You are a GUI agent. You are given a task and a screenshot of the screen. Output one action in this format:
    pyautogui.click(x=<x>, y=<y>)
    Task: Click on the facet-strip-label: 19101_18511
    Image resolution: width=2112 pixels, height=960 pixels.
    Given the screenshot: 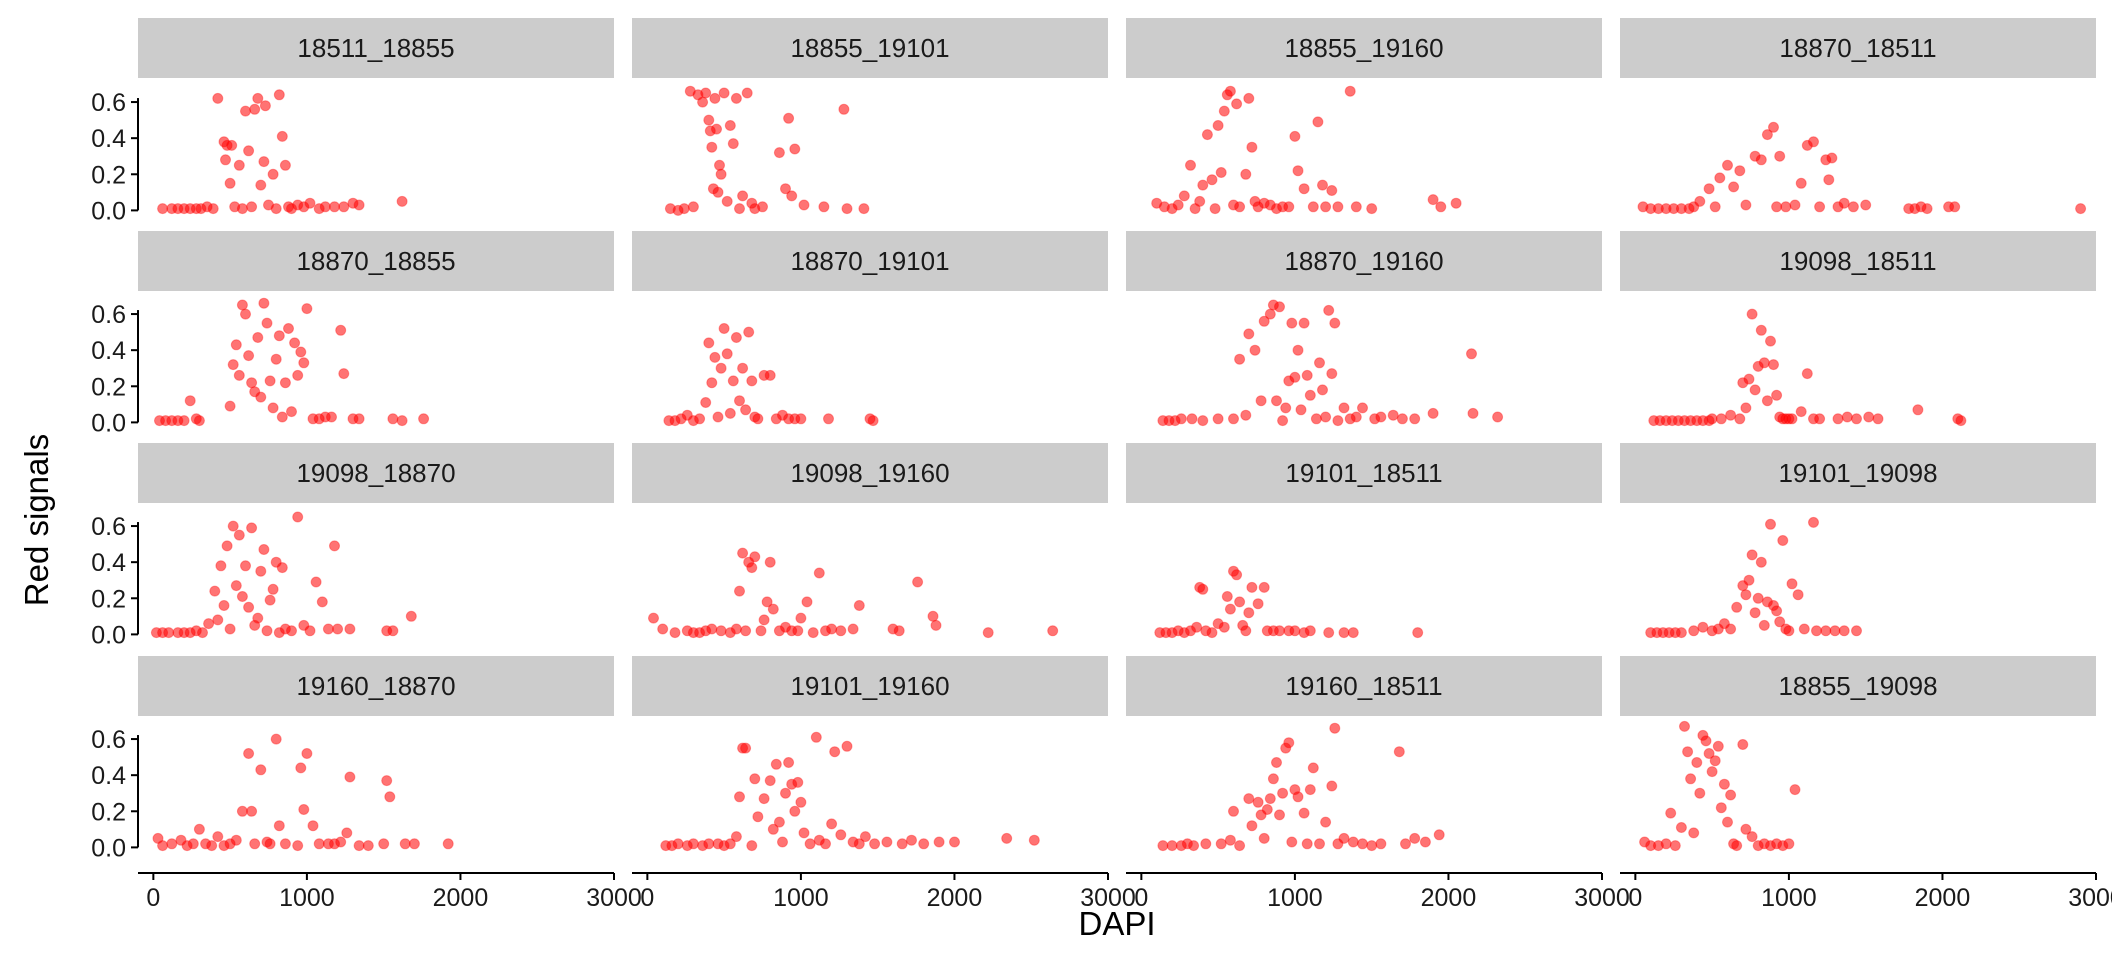 What is the action you would take?
    pyautogui.click(x=1363, y=473)
    